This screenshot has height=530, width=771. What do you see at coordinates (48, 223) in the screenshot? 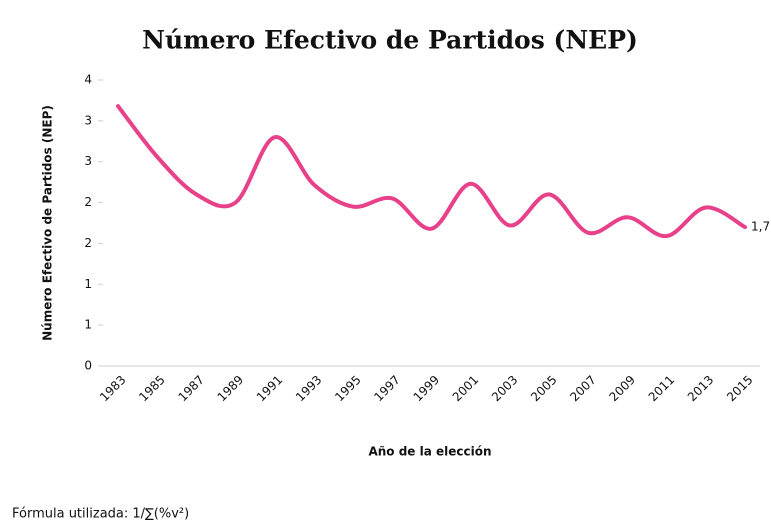
I see `y-axis-label: Número Efectivo de Partidos (NEP)` at bounding box center [48, 223].